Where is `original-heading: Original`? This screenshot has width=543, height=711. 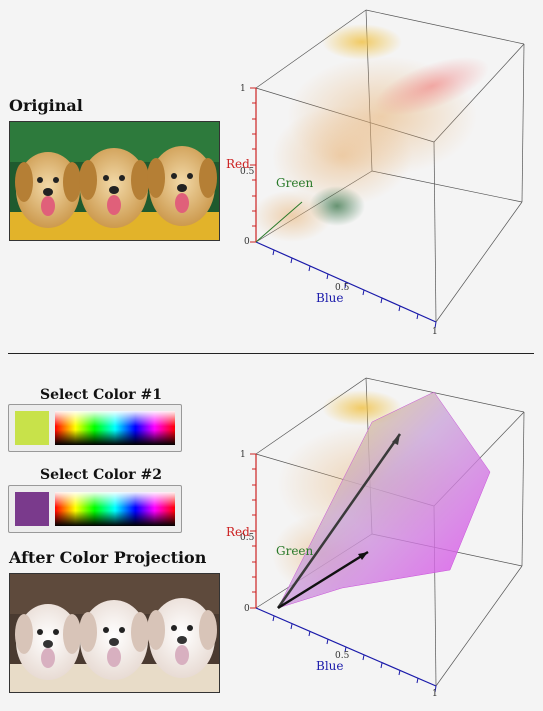 original-heading: Original is located at coordinates (46, 105).